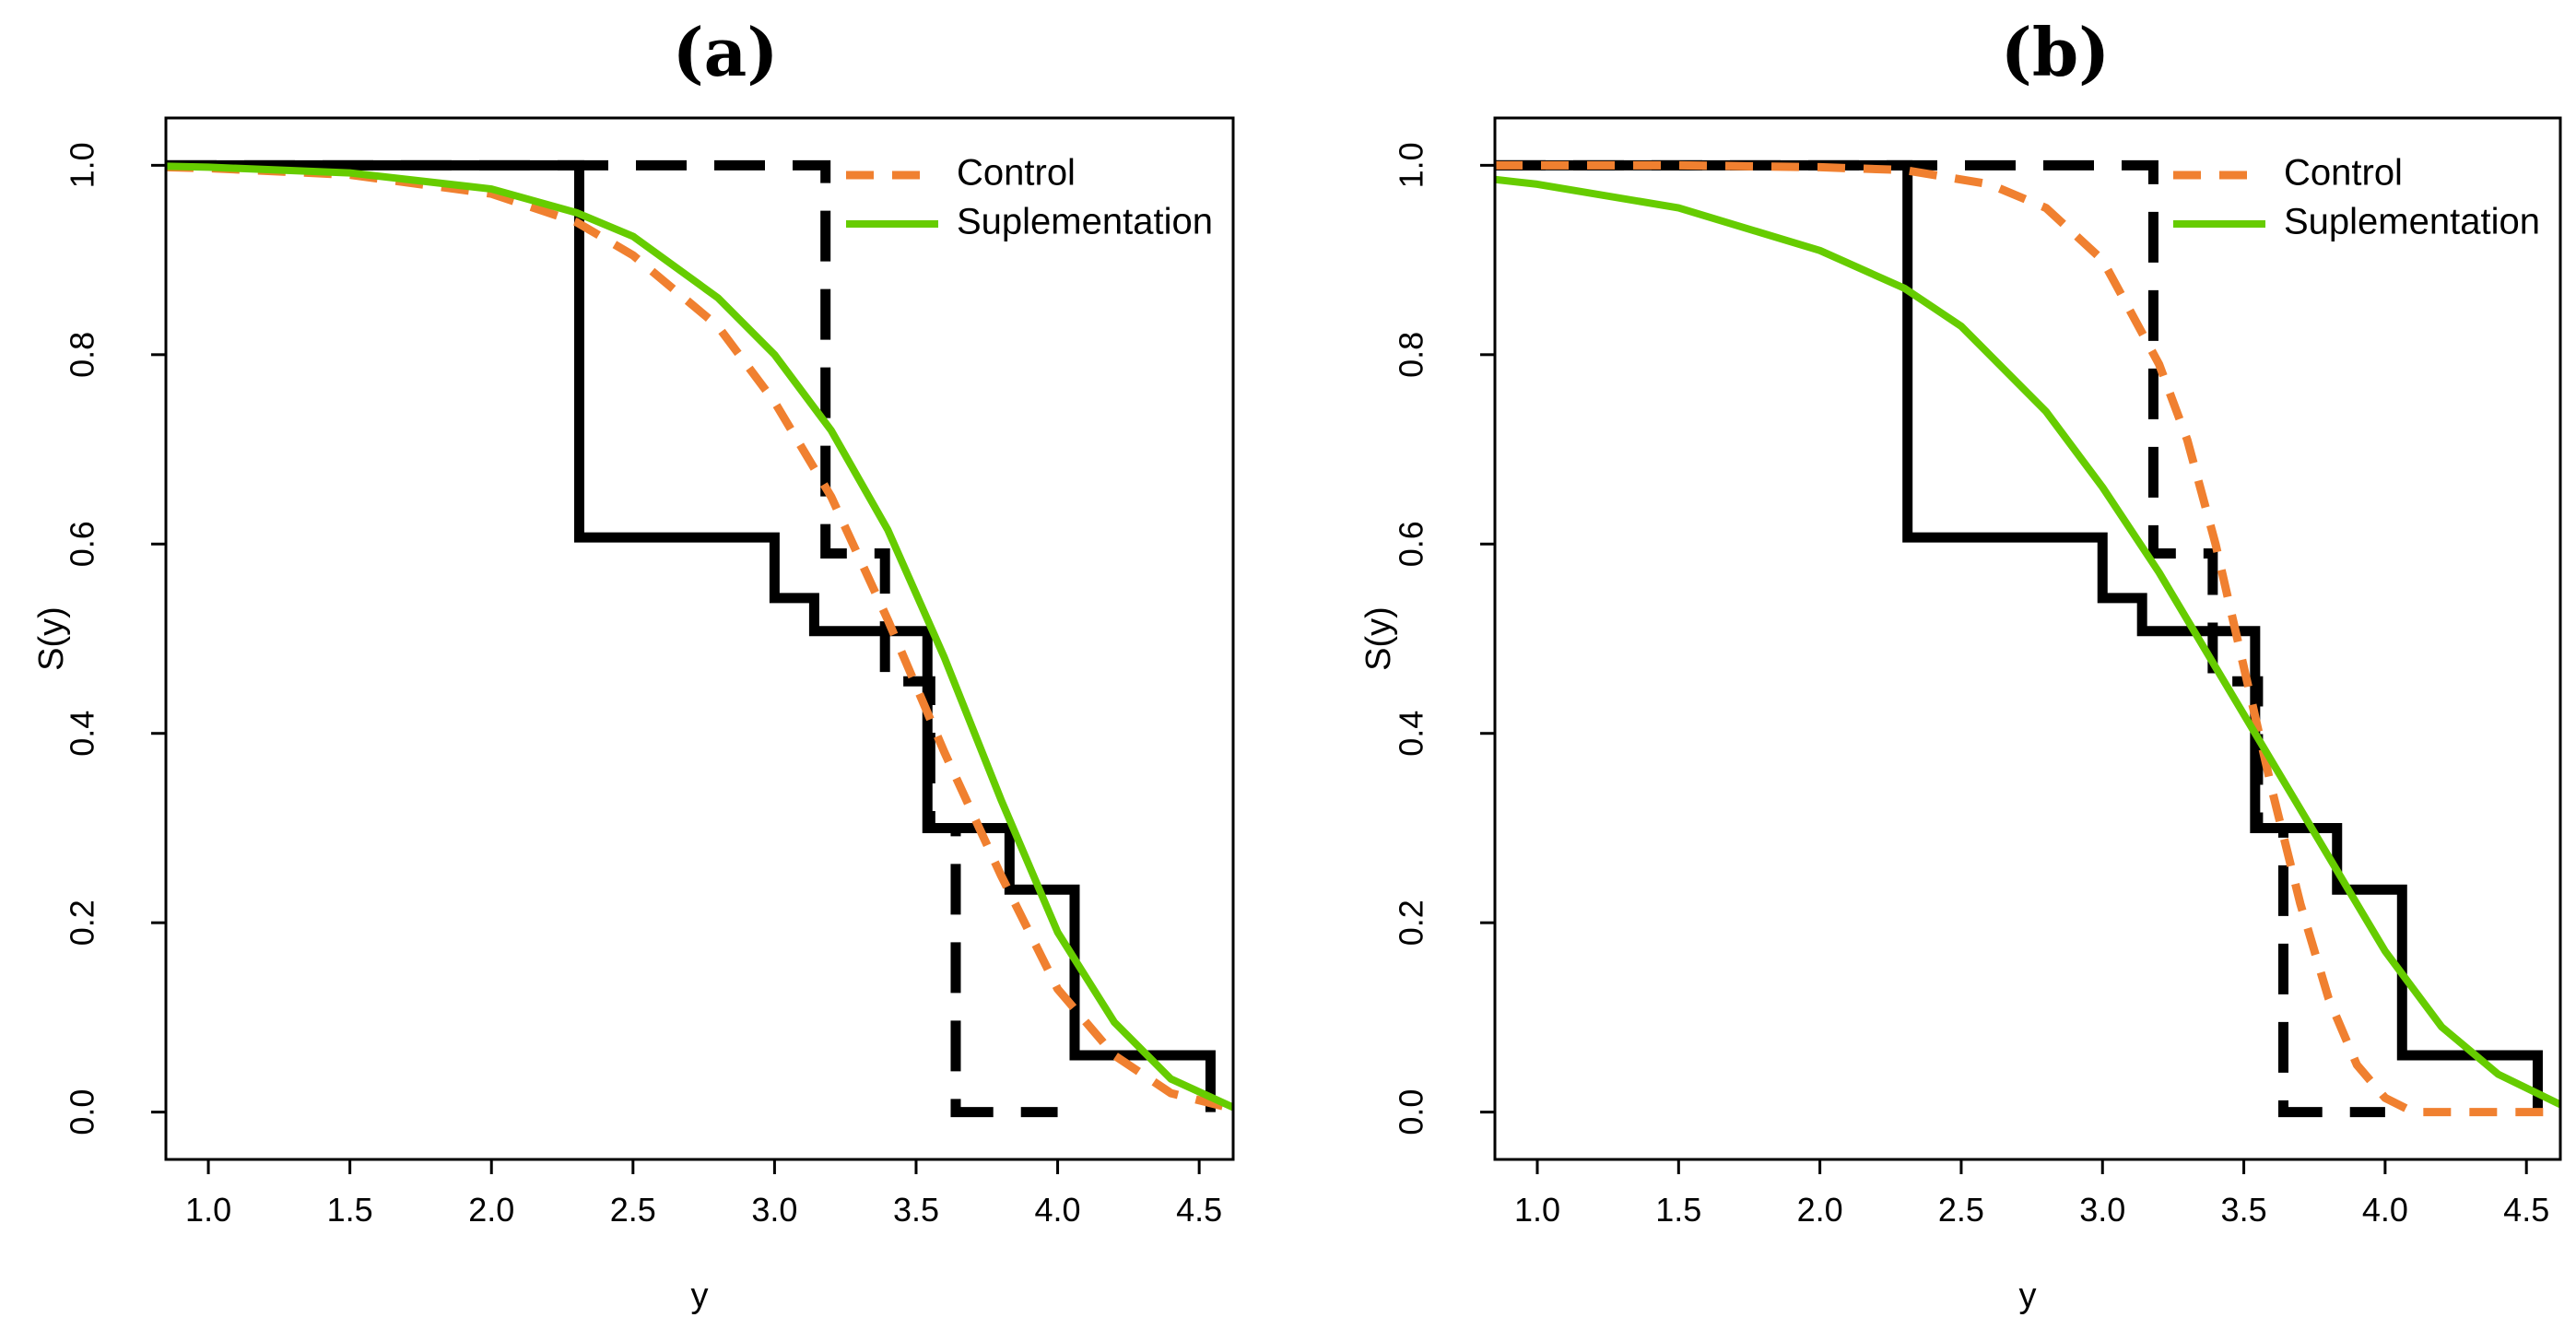 The height and width of the screenshot is (1341, 2576). Describe the element at coordinates (2028, 1295) in the screenshot. I see `x-axis-label-b: y` at that location.